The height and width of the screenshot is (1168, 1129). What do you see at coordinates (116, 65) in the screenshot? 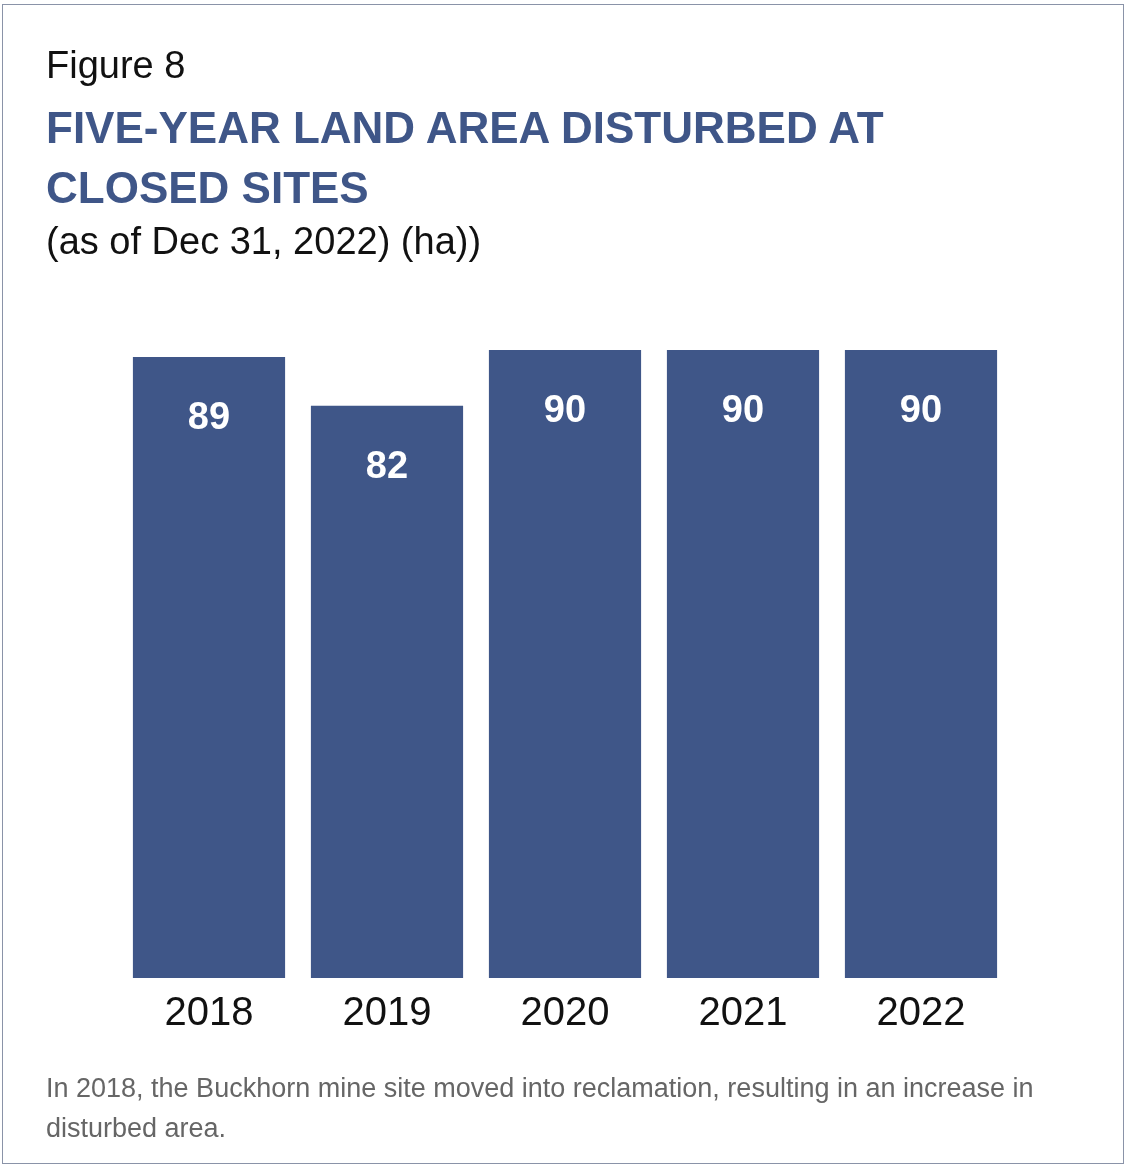
I see `caption: Figure 8` at bounding box center [116, 65].